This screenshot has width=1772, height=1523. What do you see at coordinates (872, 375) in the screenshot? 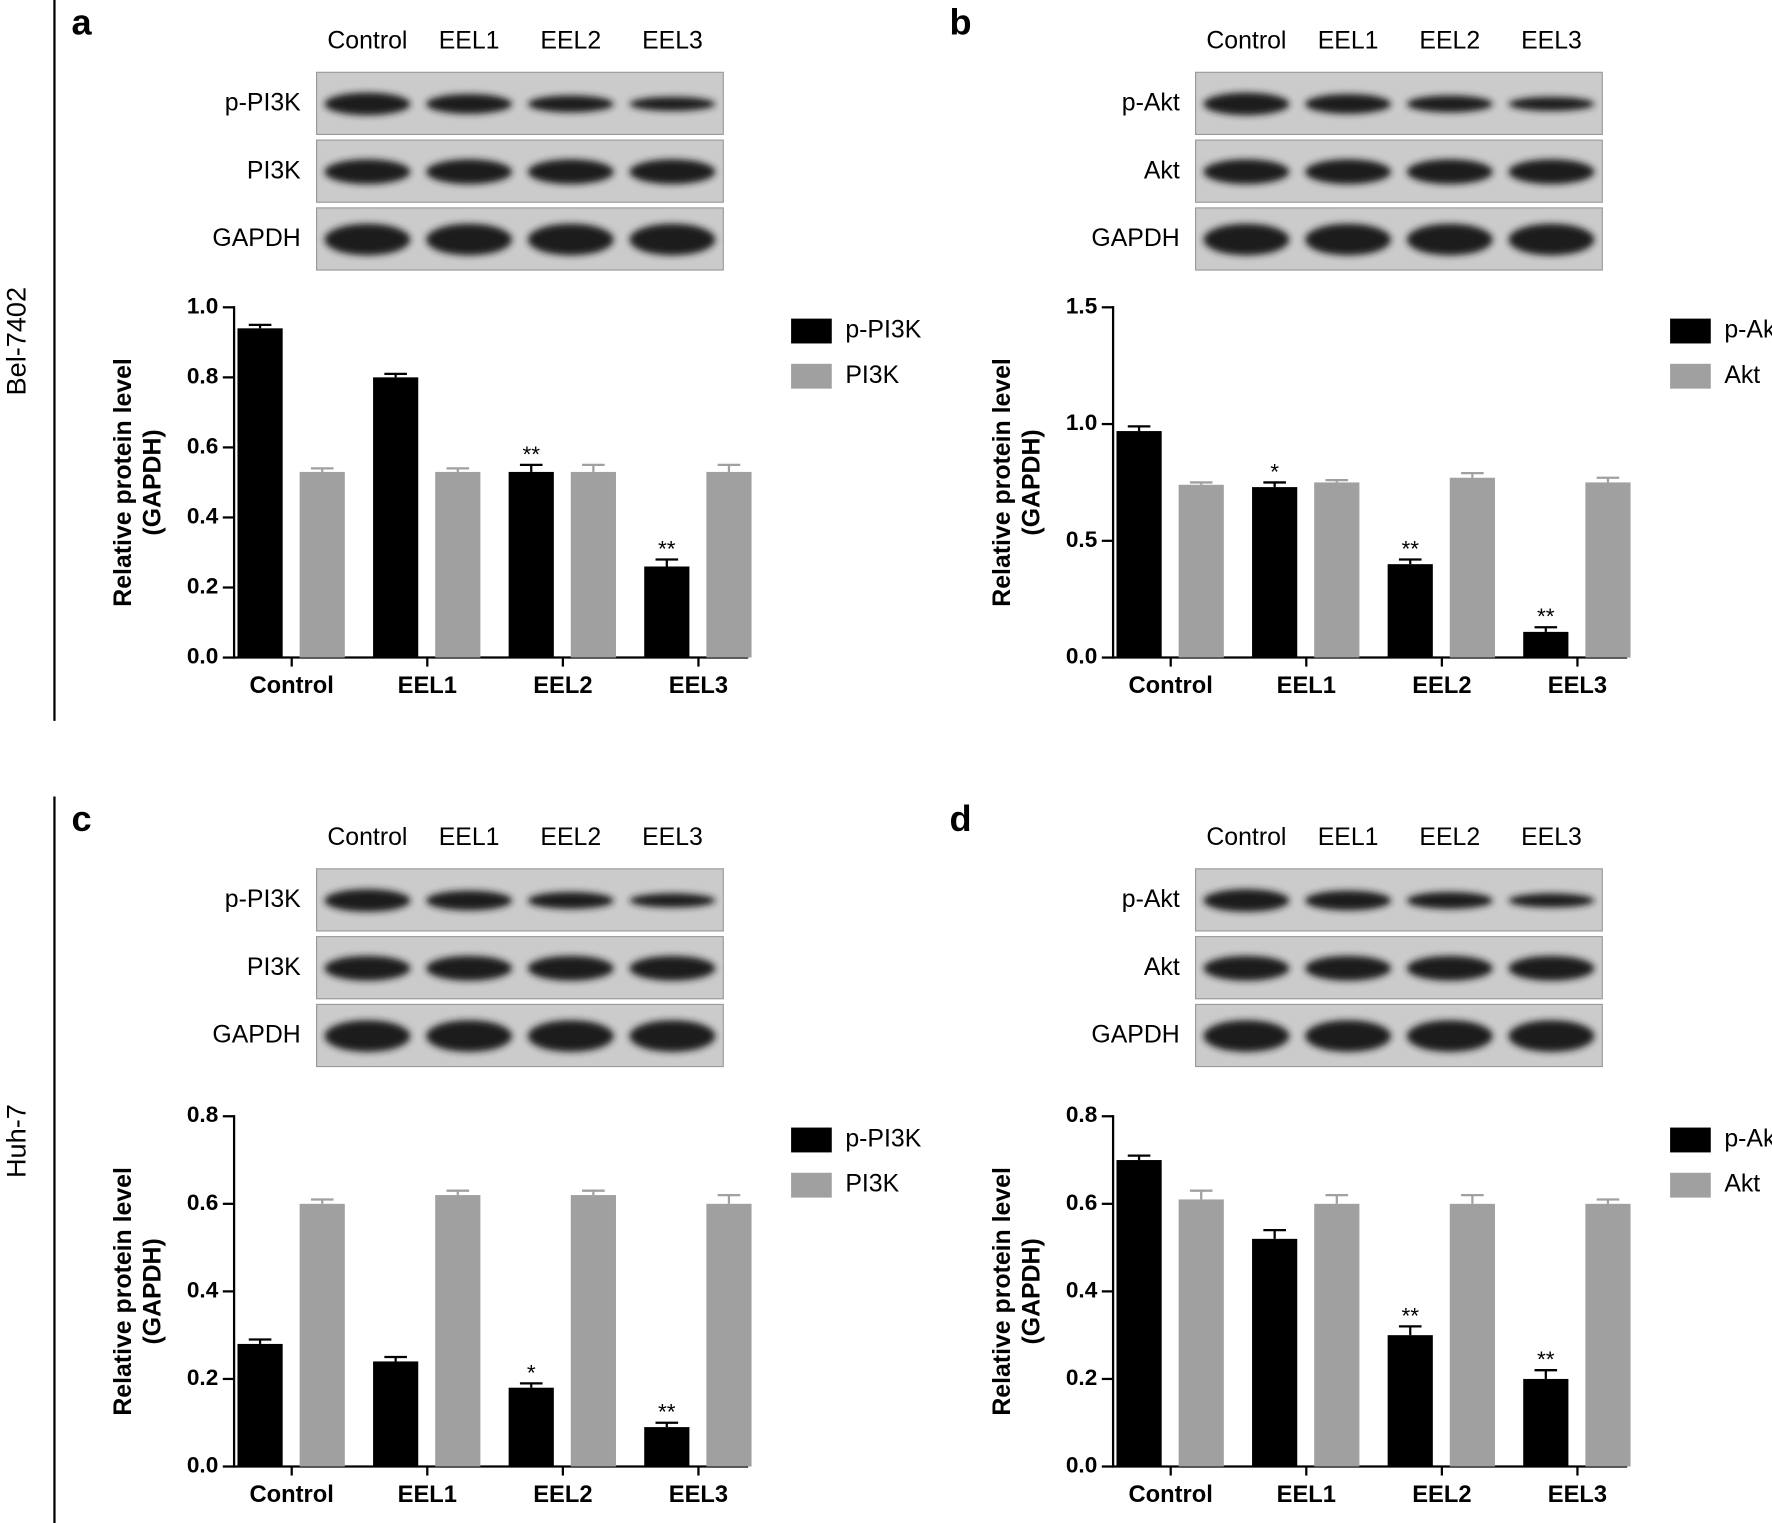
I see `legend-label: PI3K` at bounding box center [872, 375].